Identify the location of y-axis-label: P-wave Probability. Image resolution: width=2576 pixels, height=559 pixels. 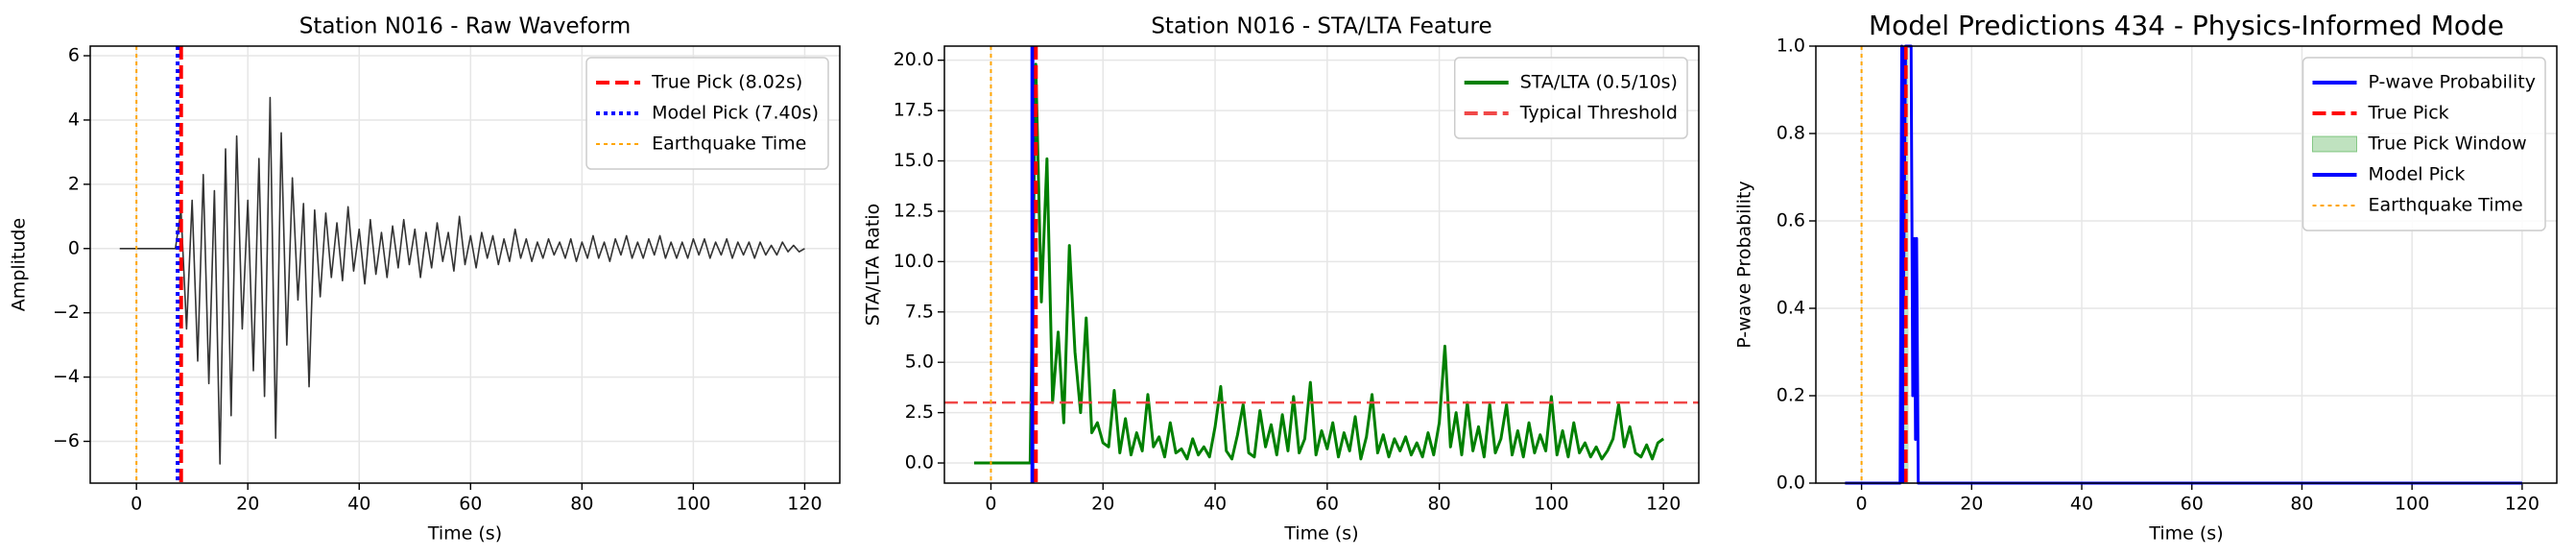
(1744, 265).